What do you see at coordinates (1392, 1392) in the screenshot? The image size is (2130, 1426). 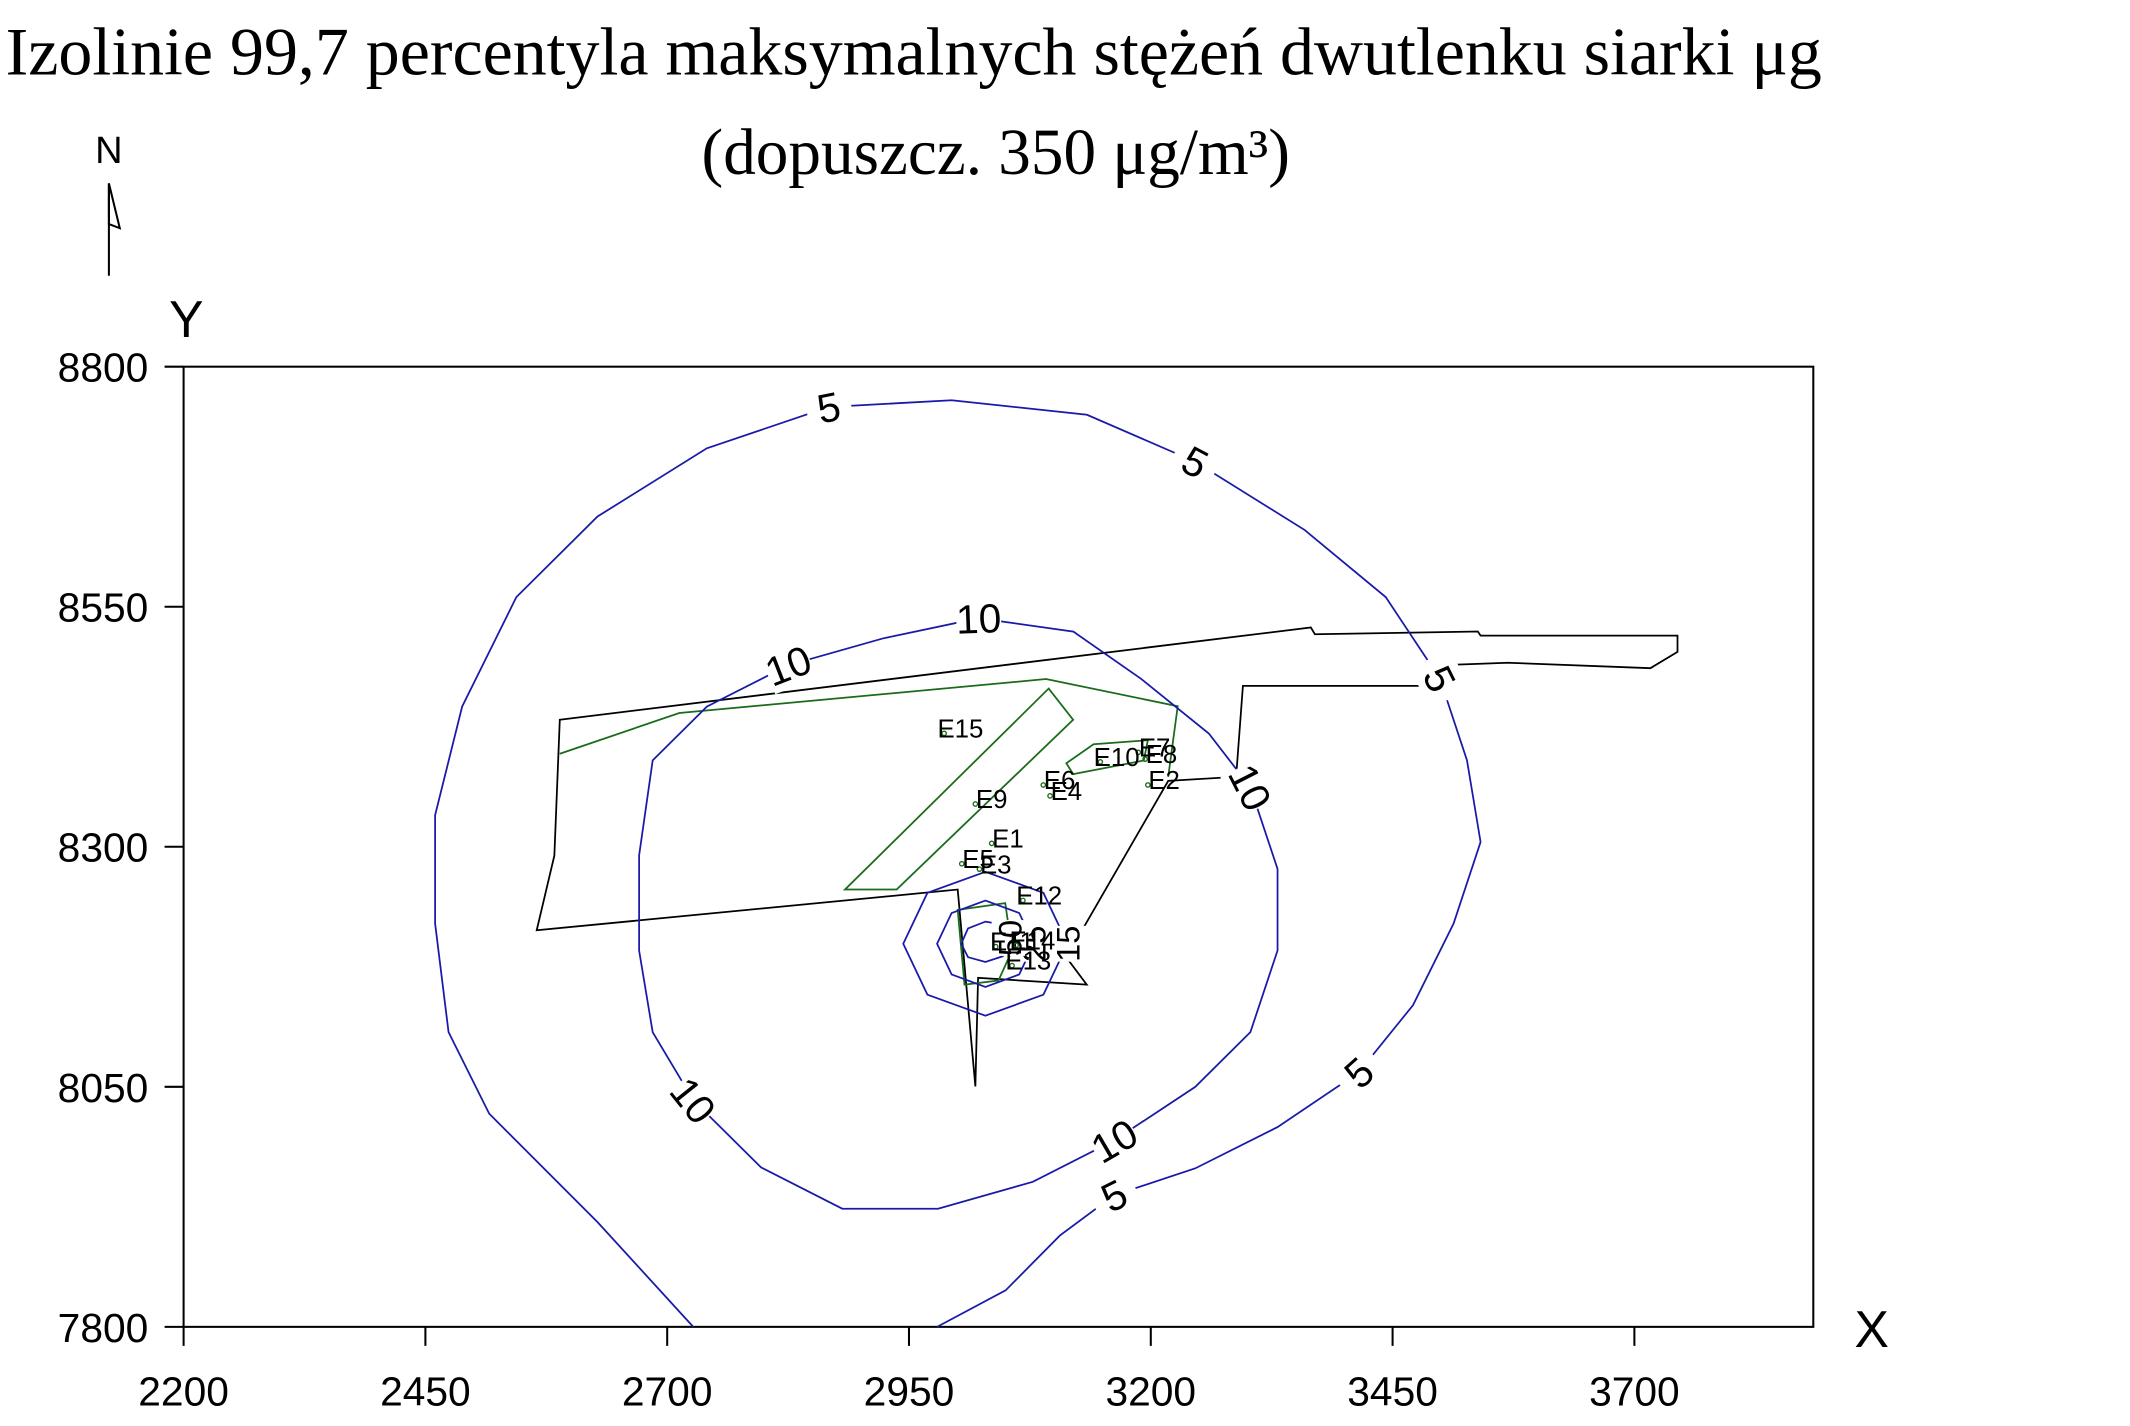 I see `x-tick-label: 3450` at bounding box center [1392, 1392].